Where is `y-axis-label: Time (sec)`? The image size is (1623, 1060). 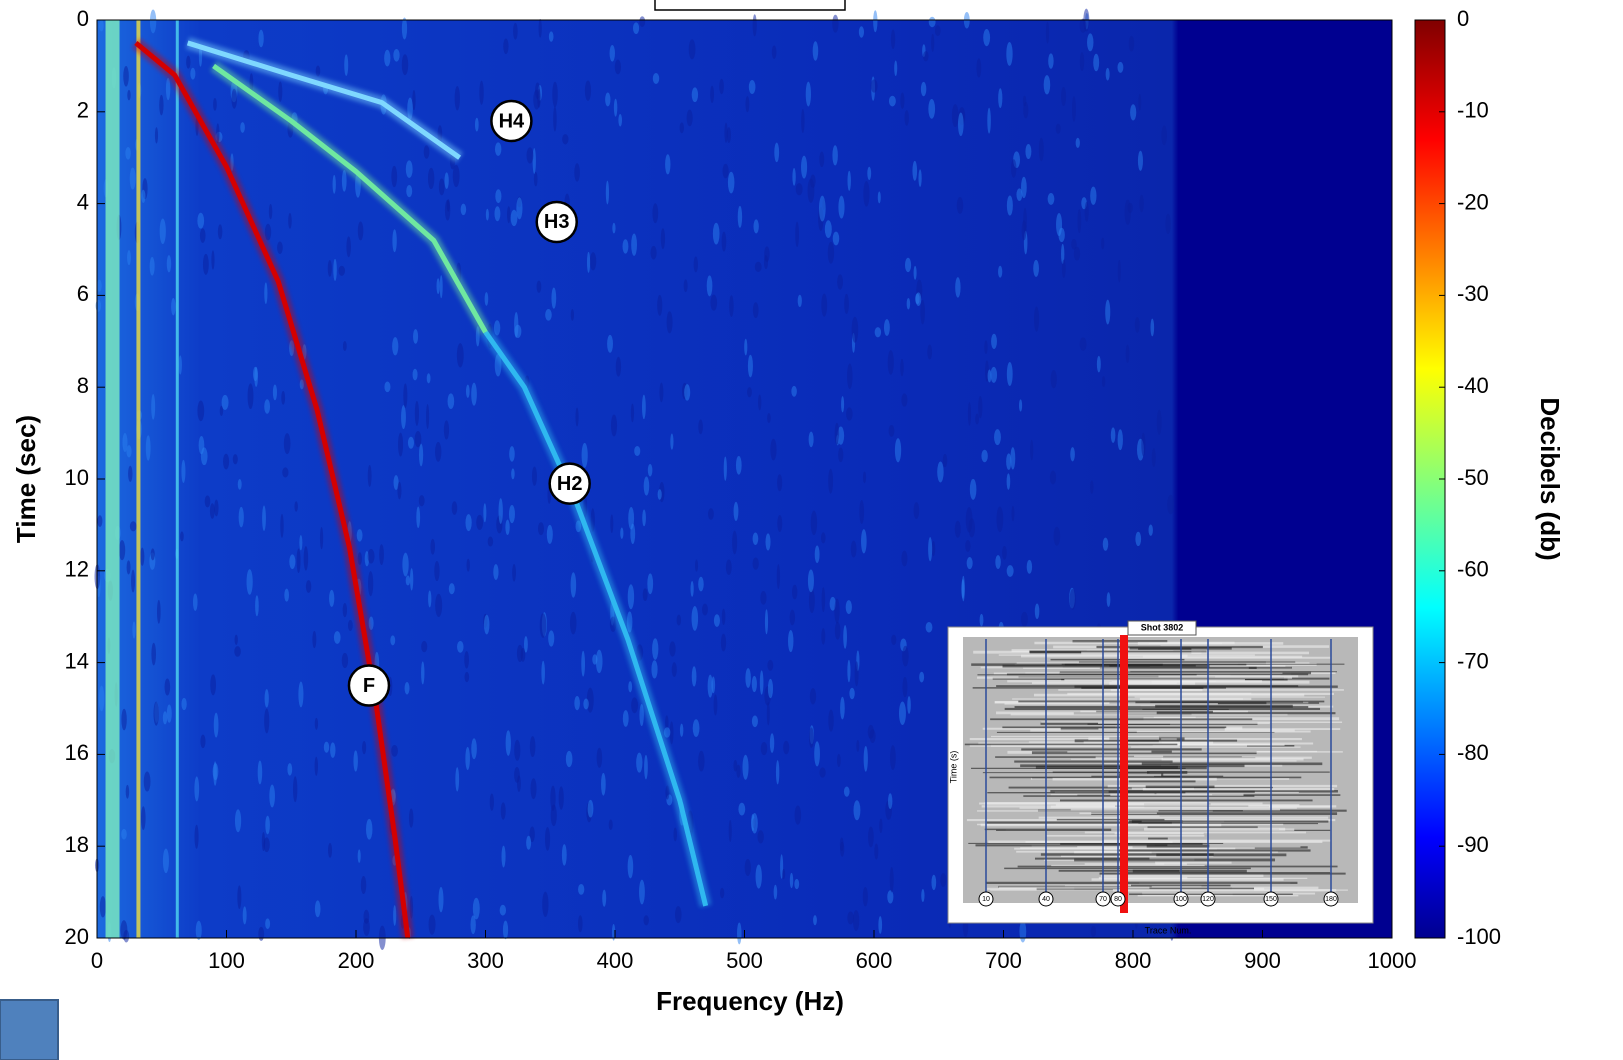 y-axis-label: Time (sec) is located at coordinates (26, 479).